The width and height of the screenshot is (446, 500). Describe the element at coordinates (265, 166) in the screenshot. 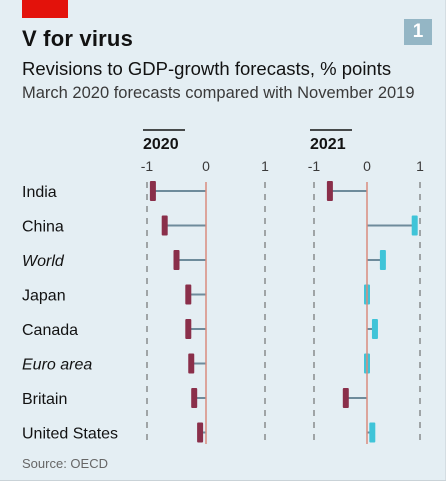

I see `panel-2020-tick-label: 1` at that location.